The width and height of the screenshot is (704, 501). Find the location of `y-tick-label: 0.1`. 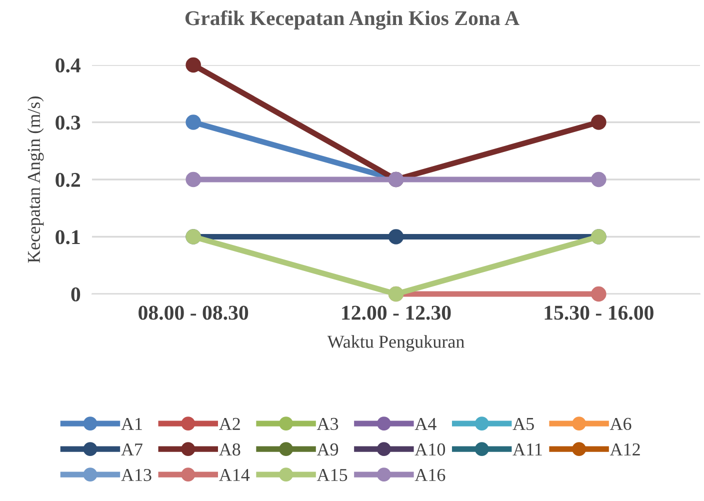

y-tick-label: 0.1 is located at coordinates (68, 237).